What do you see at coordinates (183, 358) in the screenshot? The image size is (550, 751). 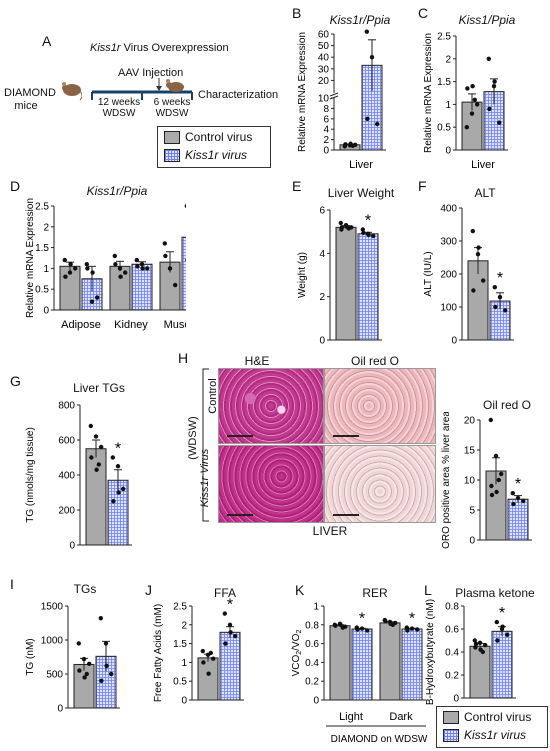 I see `panel-letter-h: H` at bounding box center [183, 358].